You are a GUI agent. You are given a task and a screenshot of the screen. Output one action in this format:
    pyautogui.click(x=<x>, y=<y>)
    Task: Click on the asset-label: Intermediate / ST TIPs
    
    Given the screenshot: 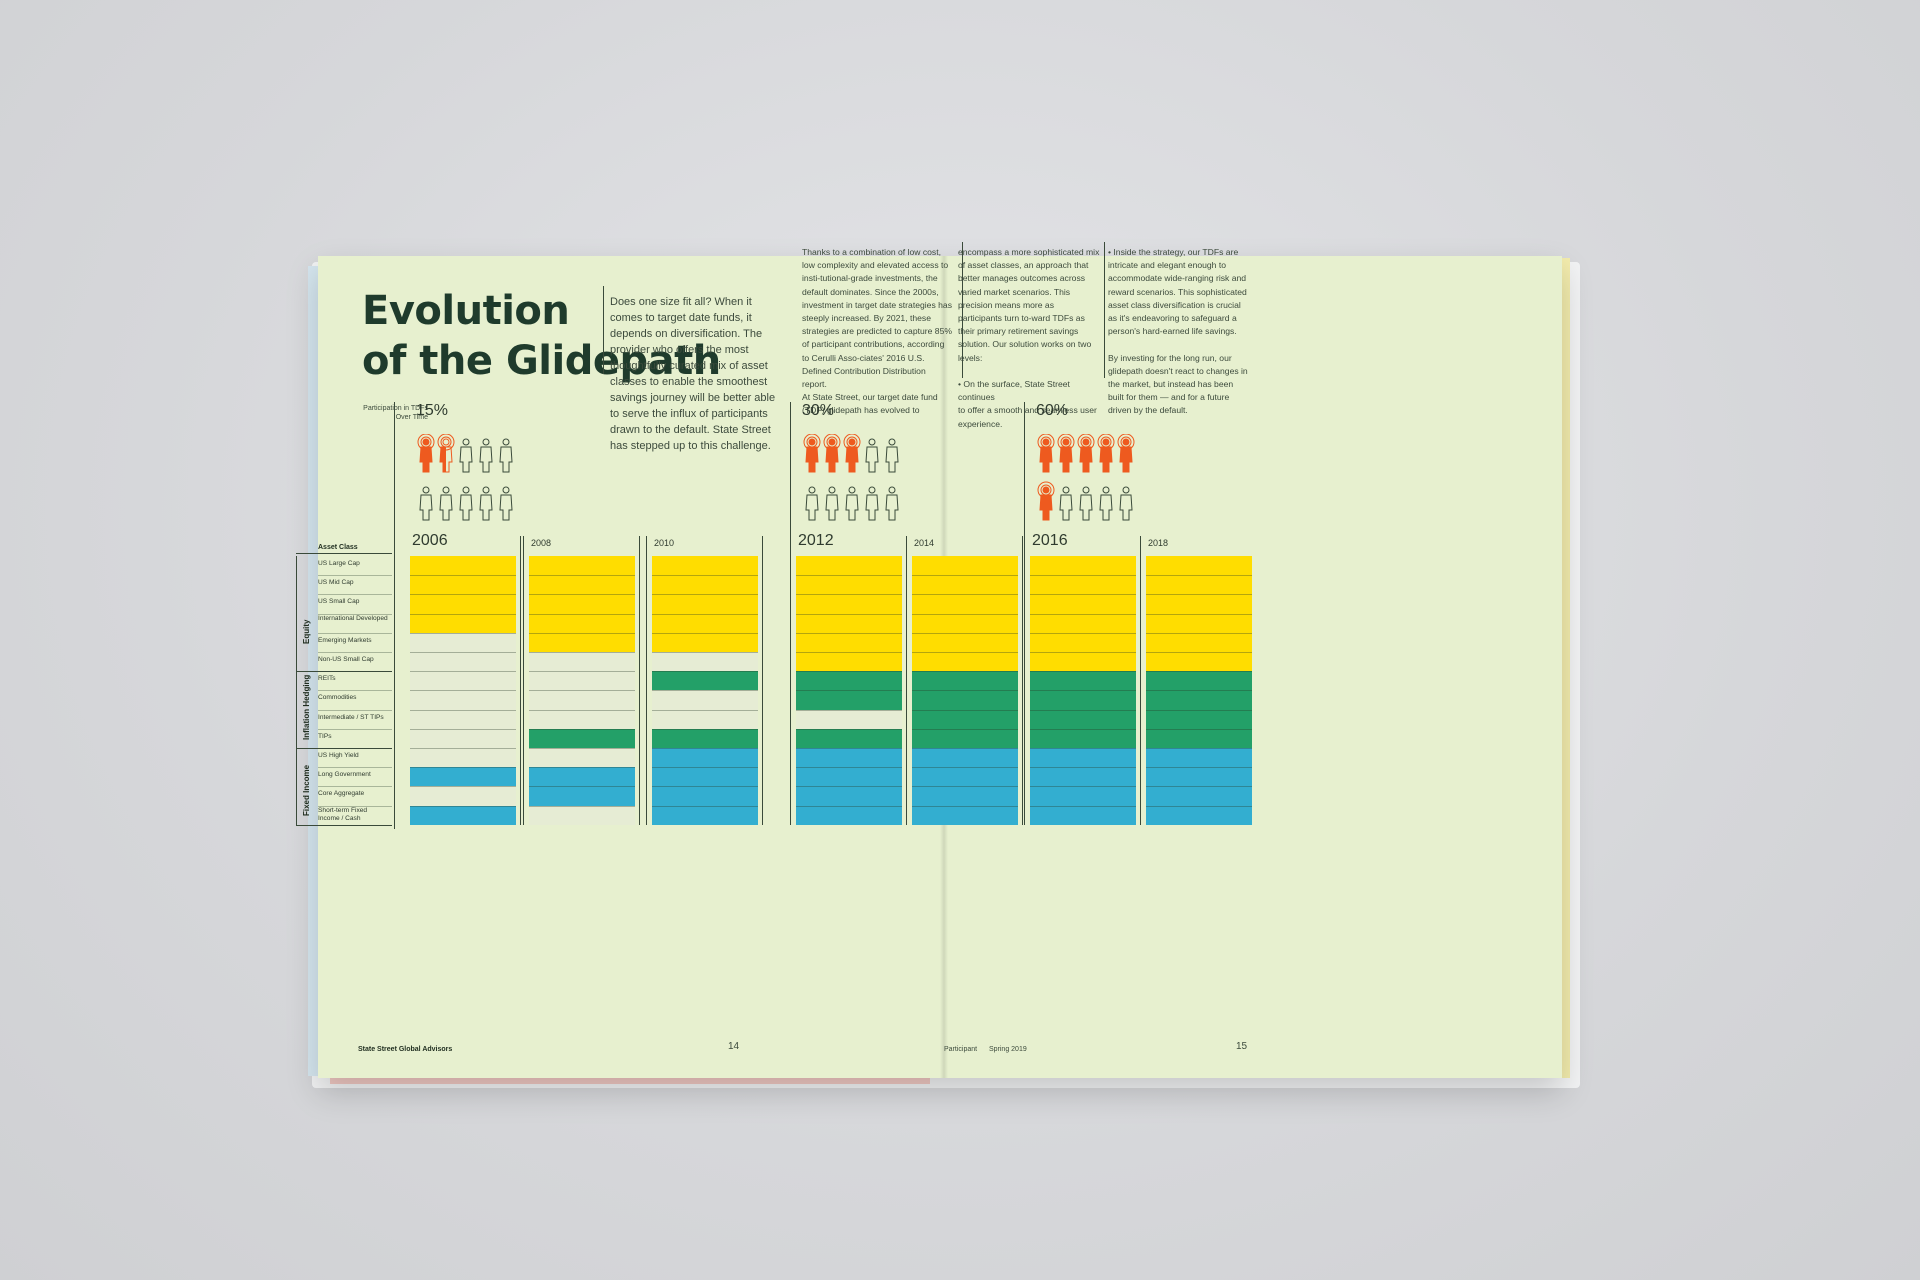 What is the action you would take?
    pyautogui.click(x=351, y=717)
    